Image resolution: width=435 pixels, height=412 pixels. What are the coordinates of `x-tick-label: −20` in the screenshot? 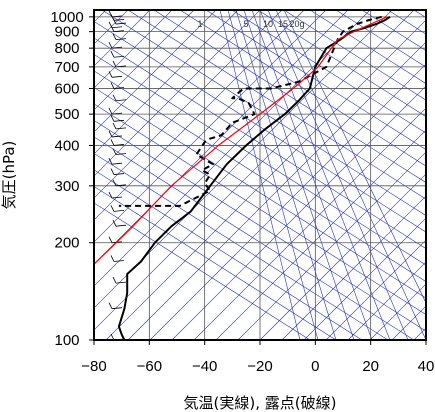 It's located at (259, 366).